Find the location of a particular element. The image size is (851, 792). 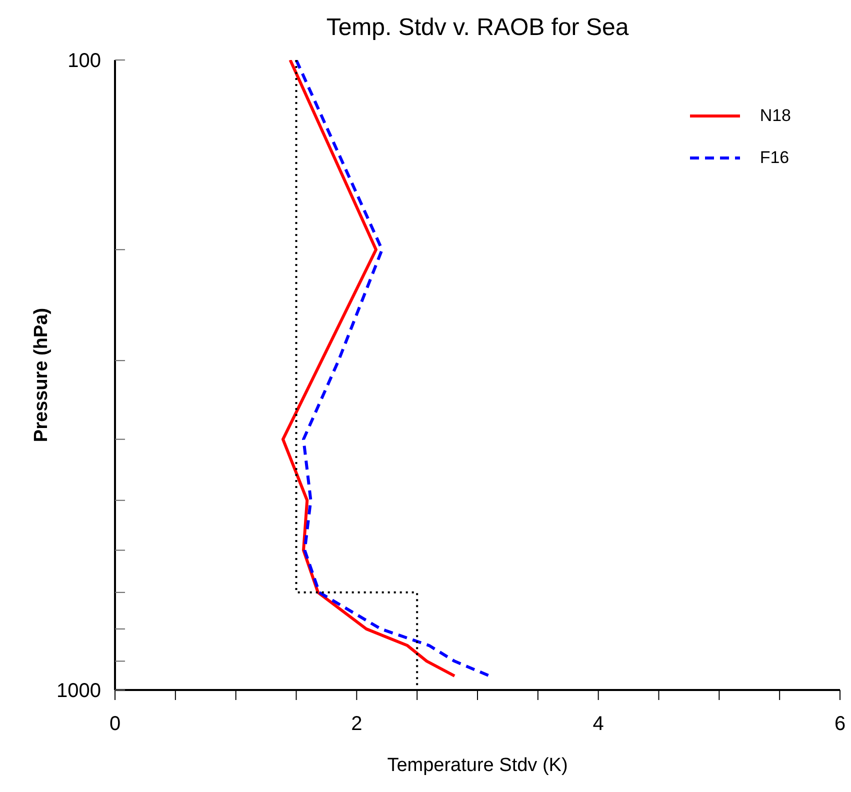

legend-label: N18 is located at coordinates (775, 116).